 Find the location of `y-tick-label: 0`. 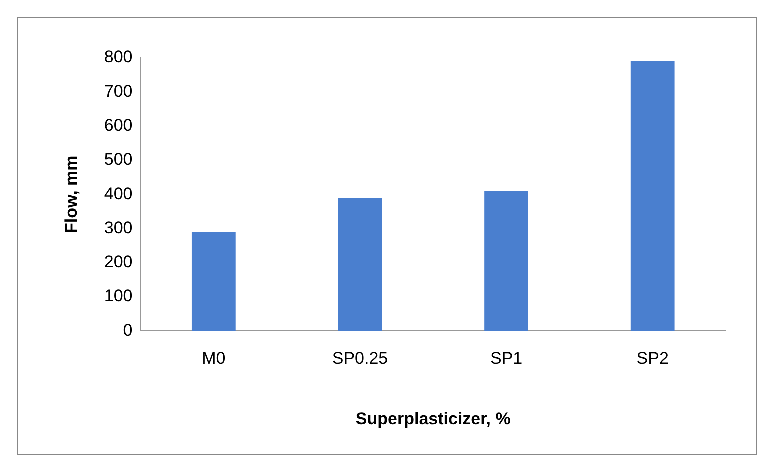

y-tick-label: 0 is located at coordinates (128, 330).